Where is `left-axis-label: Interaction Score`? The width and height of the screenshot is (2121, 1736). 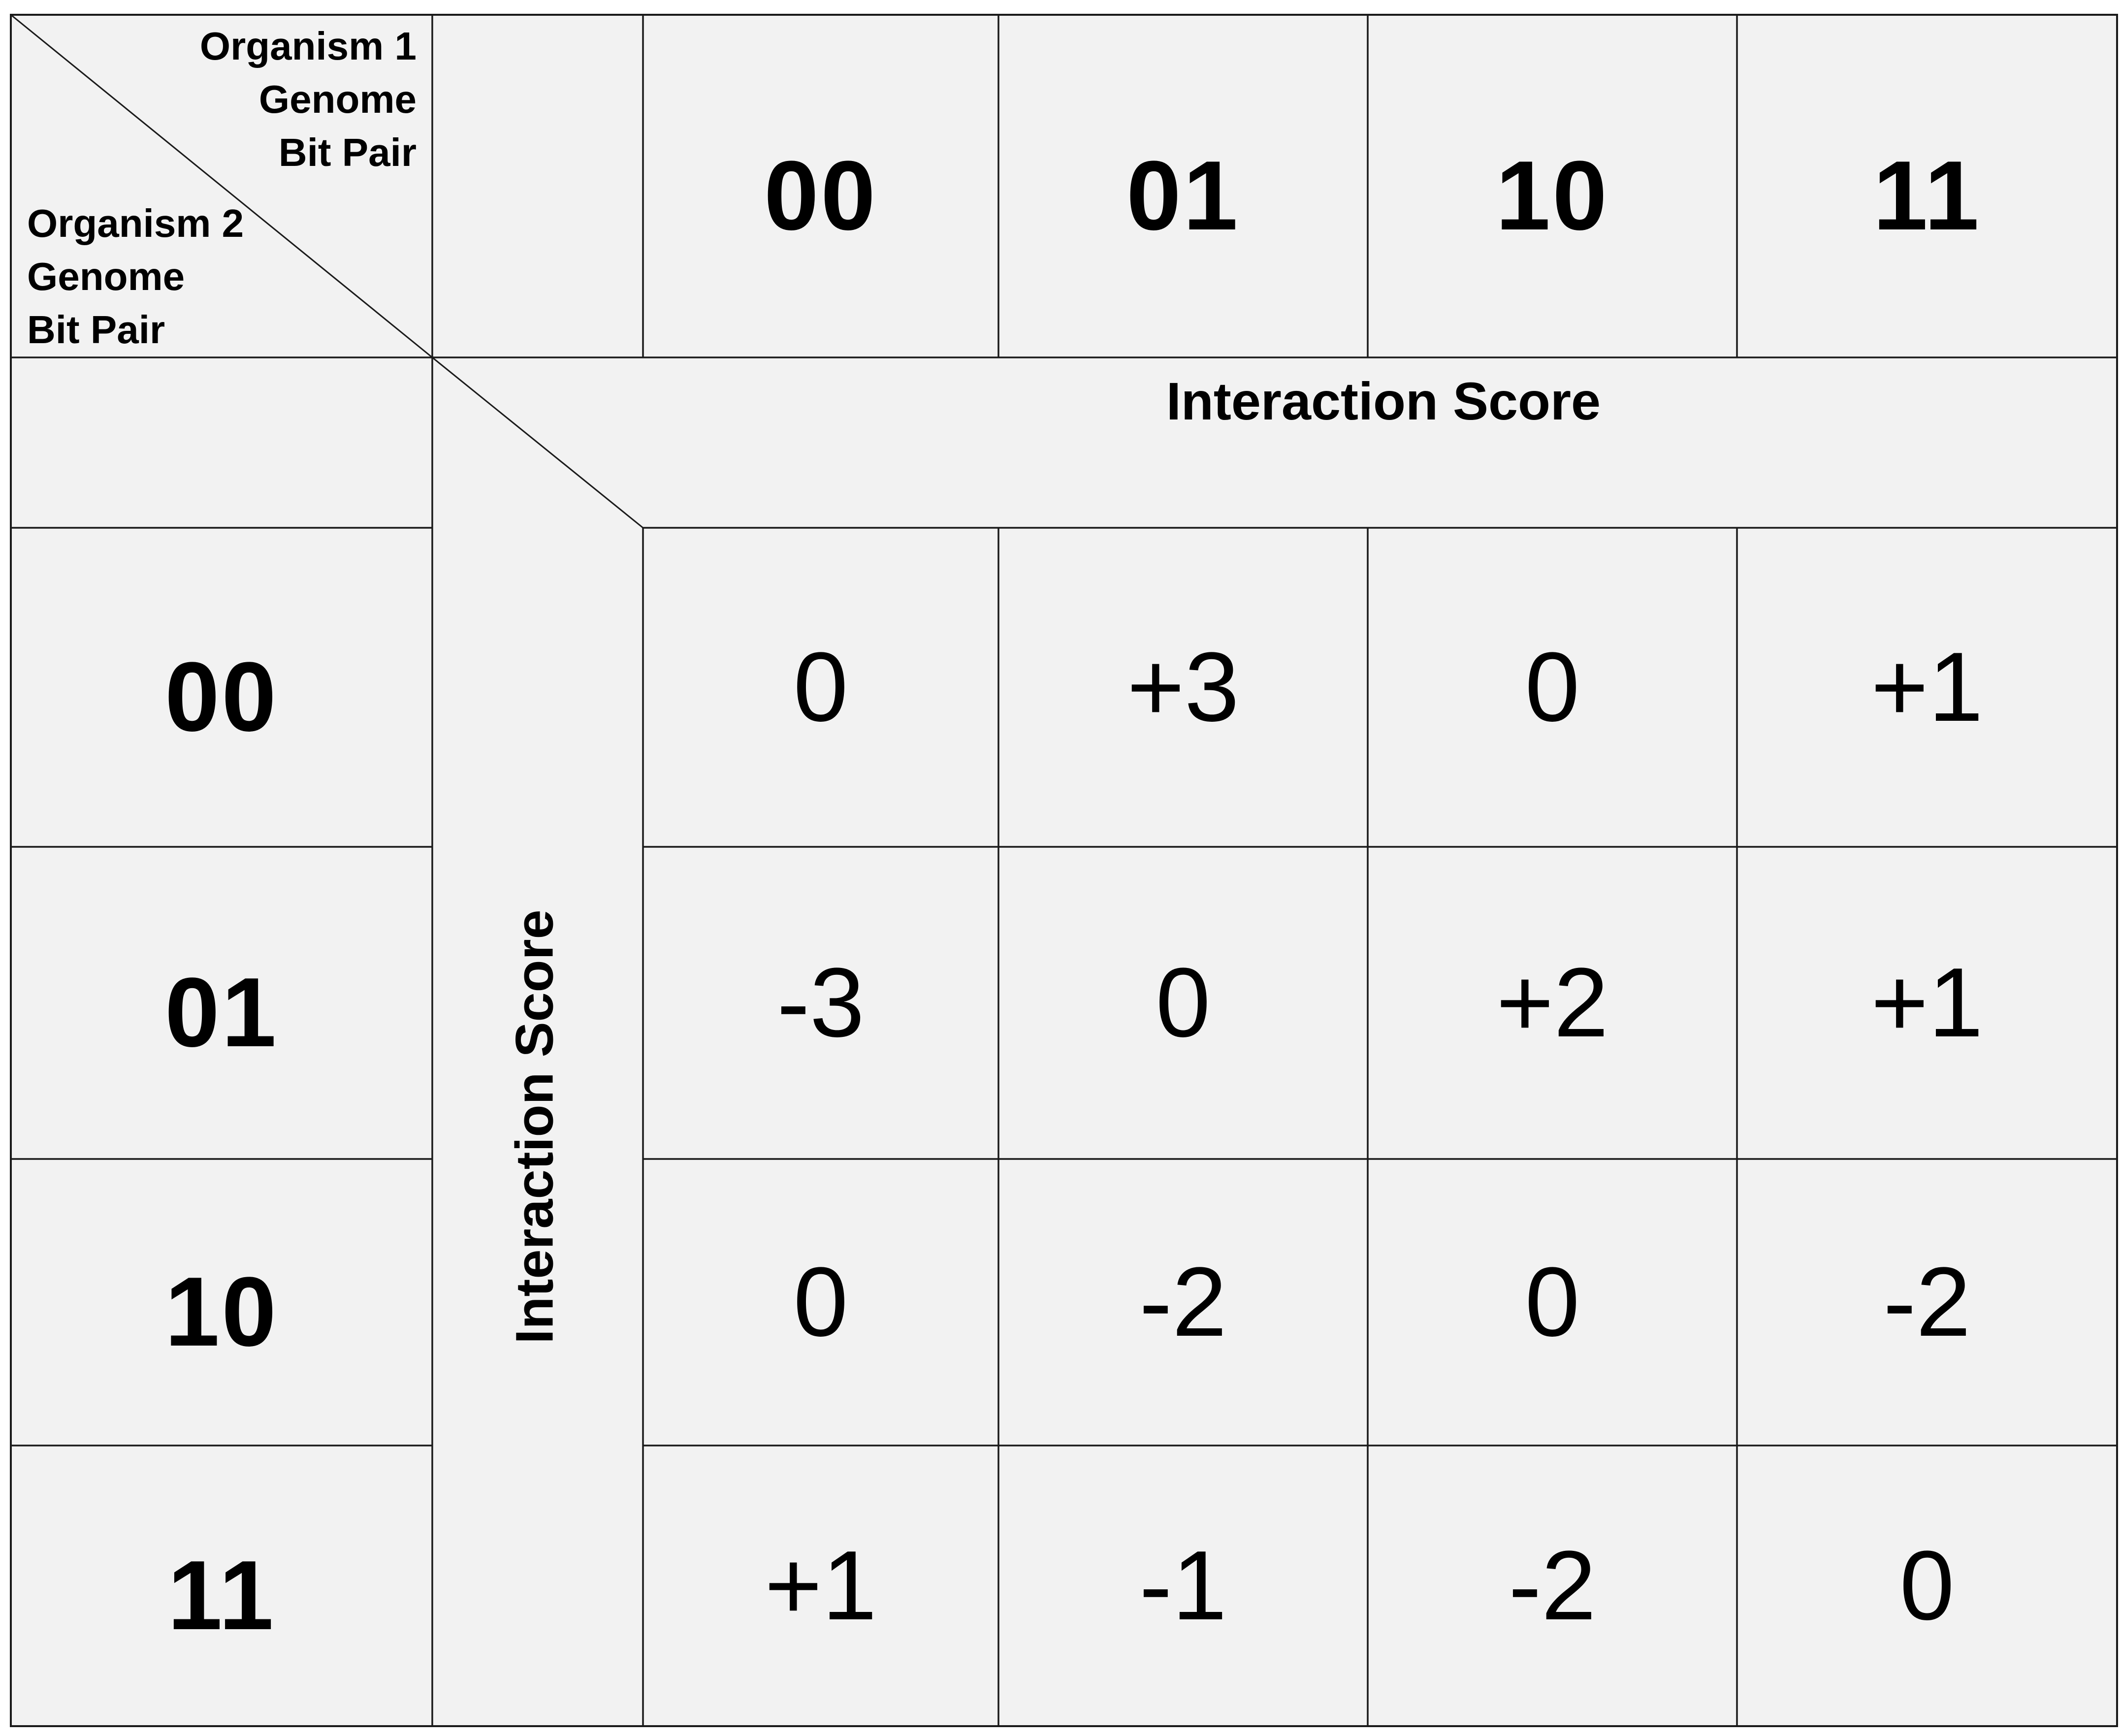 left-axis-label: Interaction Score is located at coordinates (534, 1126).